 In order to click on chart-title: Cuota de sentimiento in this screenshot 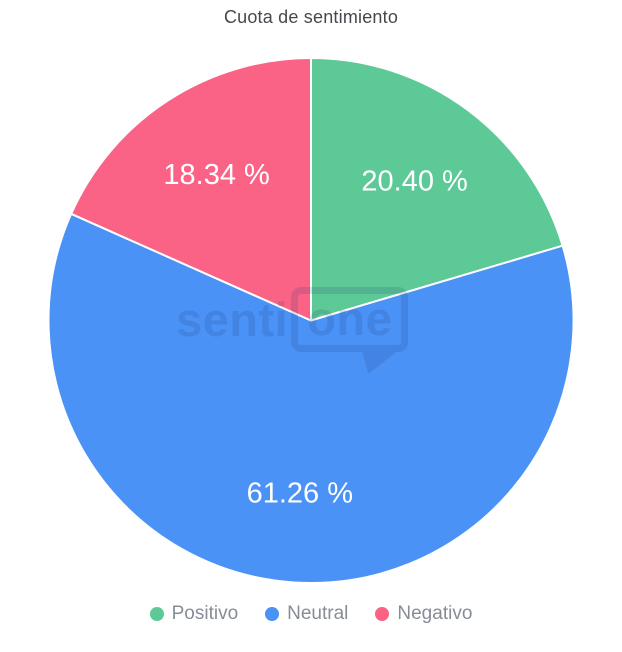, I will do `click(311, 17)`.